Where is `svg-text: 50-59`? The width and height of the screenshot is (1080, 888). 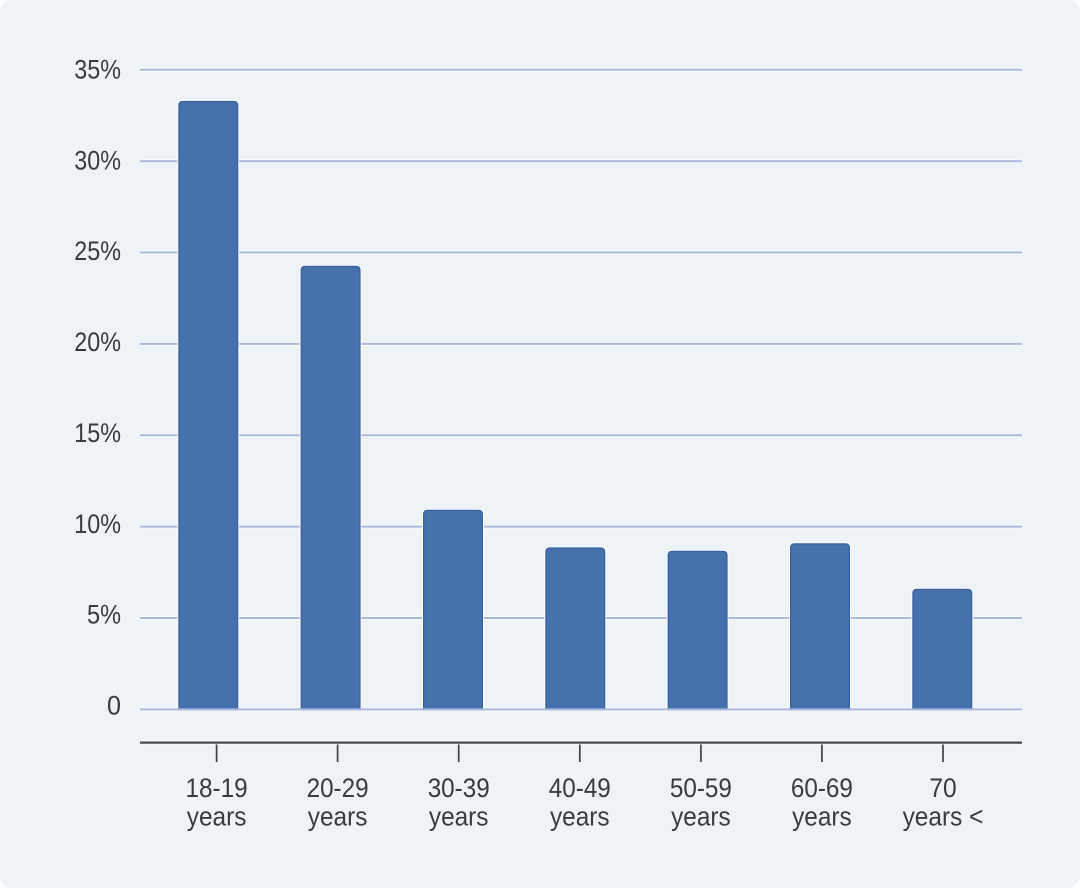 svg-text: 50-59 is located at coordinates (701, 788).